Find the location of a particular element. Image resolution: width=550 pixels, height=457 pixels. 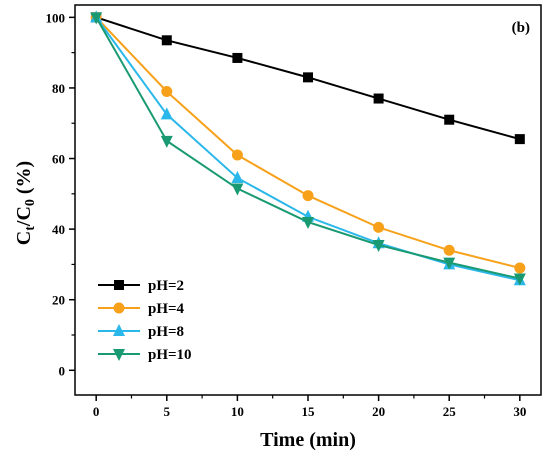

y-axis-title-main: C is located at coordinates (24, 238).